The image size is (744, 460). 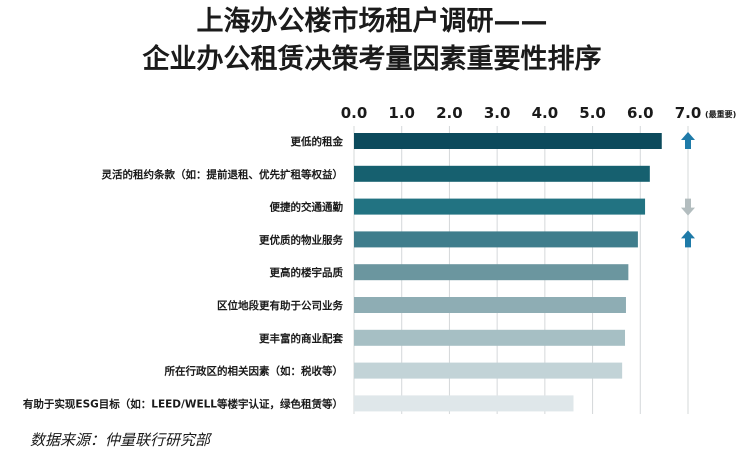 I want to click on category-label: 灵活的租约条款（如：提前退租、优先扩租等权益）, so click(x=222, y=174).